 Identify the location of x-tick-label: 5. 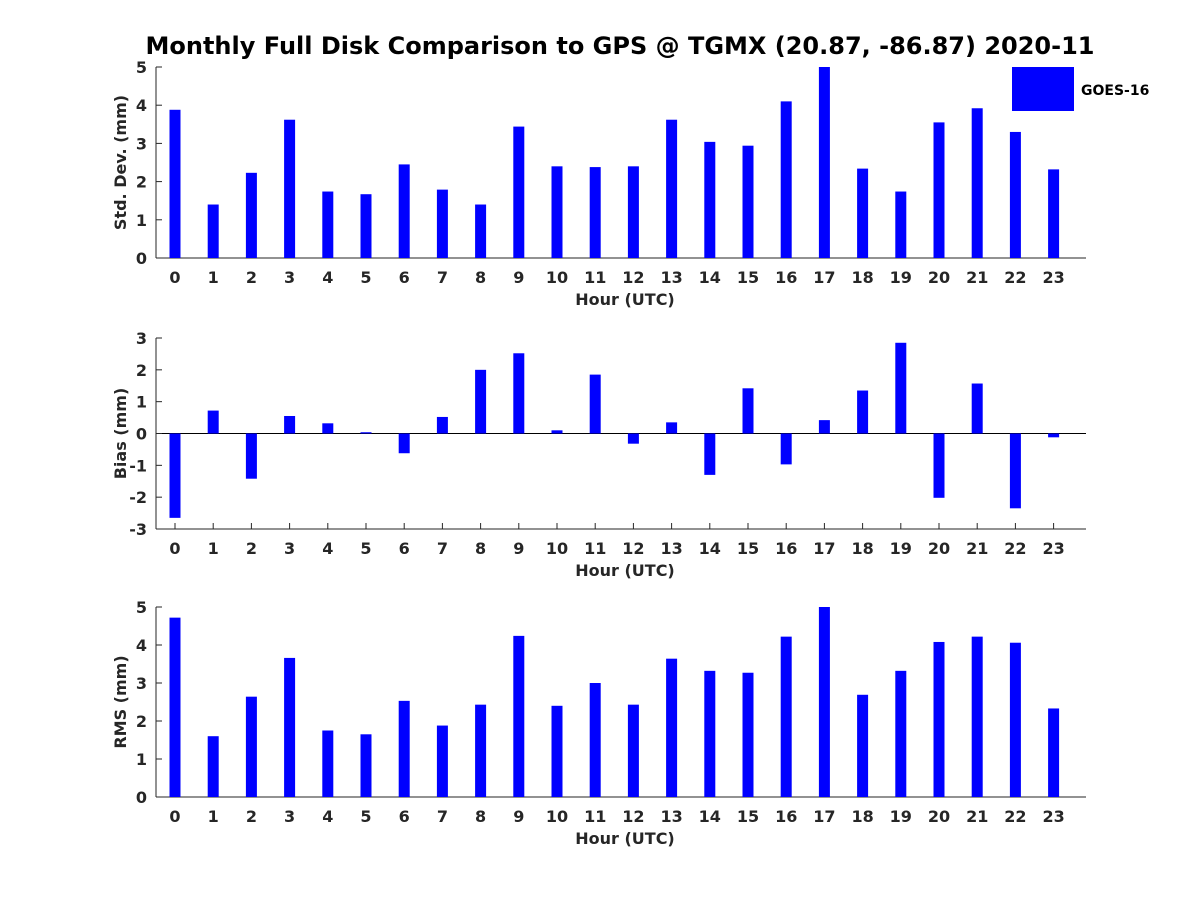
(365, 277).